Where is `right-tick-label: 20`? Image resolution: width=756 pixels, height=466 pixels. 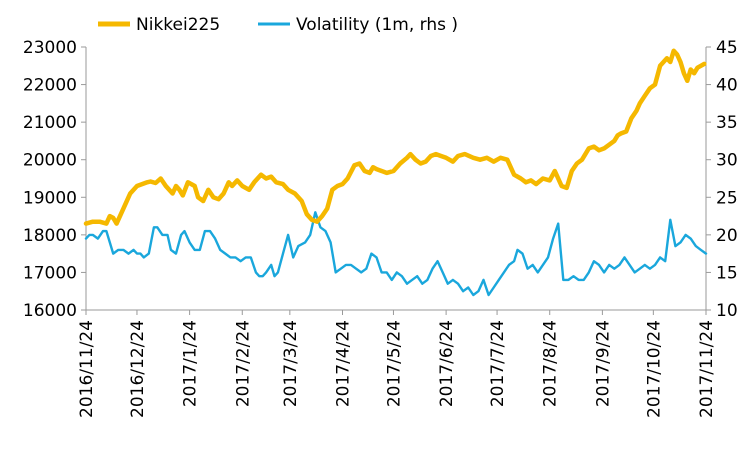 right-tick-label: 20 is located at coordinates (727, 236).